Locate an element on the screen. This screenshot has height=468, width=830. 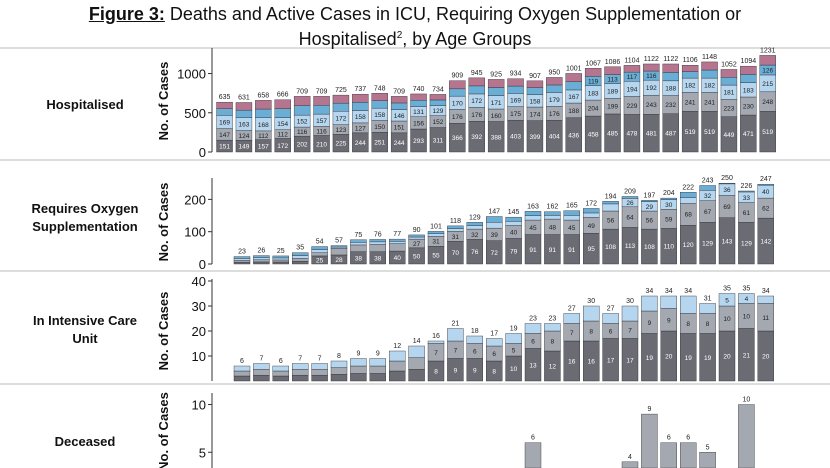
segment-label: 131 is located at coordinates (418, 112).